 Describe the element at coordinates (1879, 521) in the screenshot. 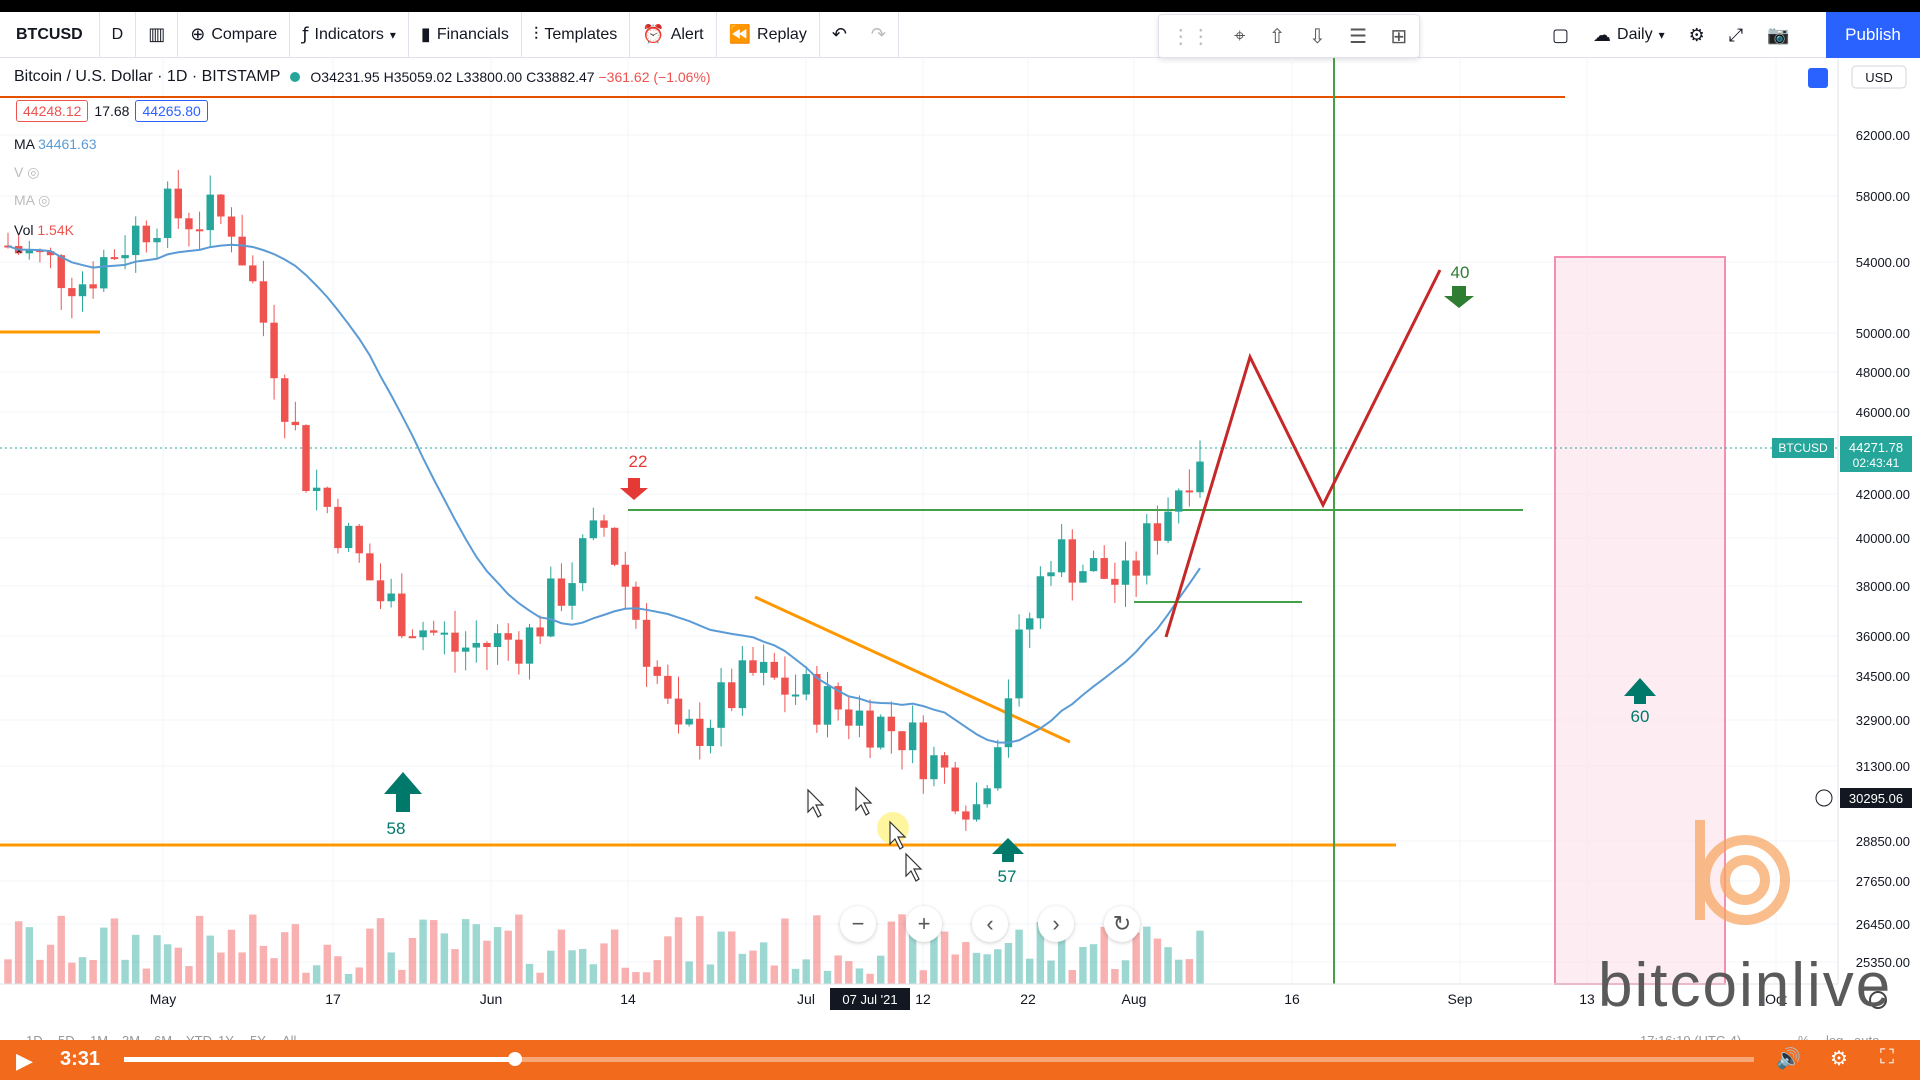

I see `price-scale` at that location.